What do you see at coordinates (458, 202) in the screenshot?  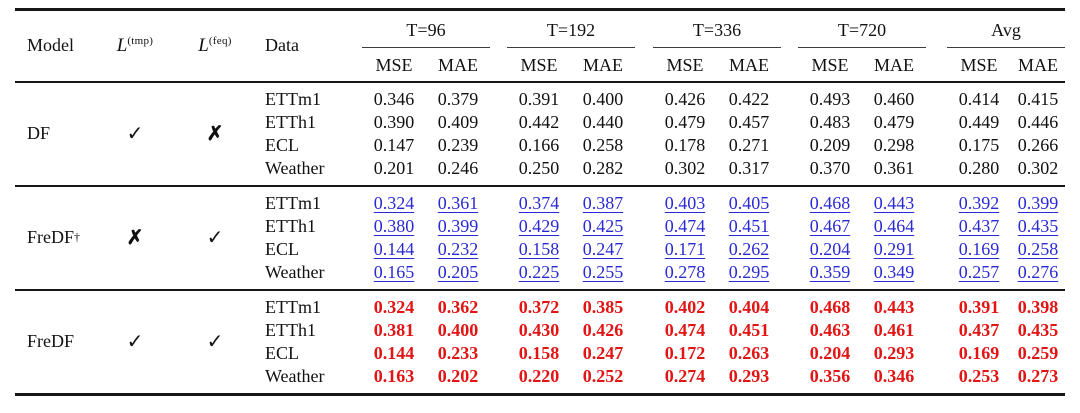 I see `metric-value: 0.361` at bounding box center [458, 202].